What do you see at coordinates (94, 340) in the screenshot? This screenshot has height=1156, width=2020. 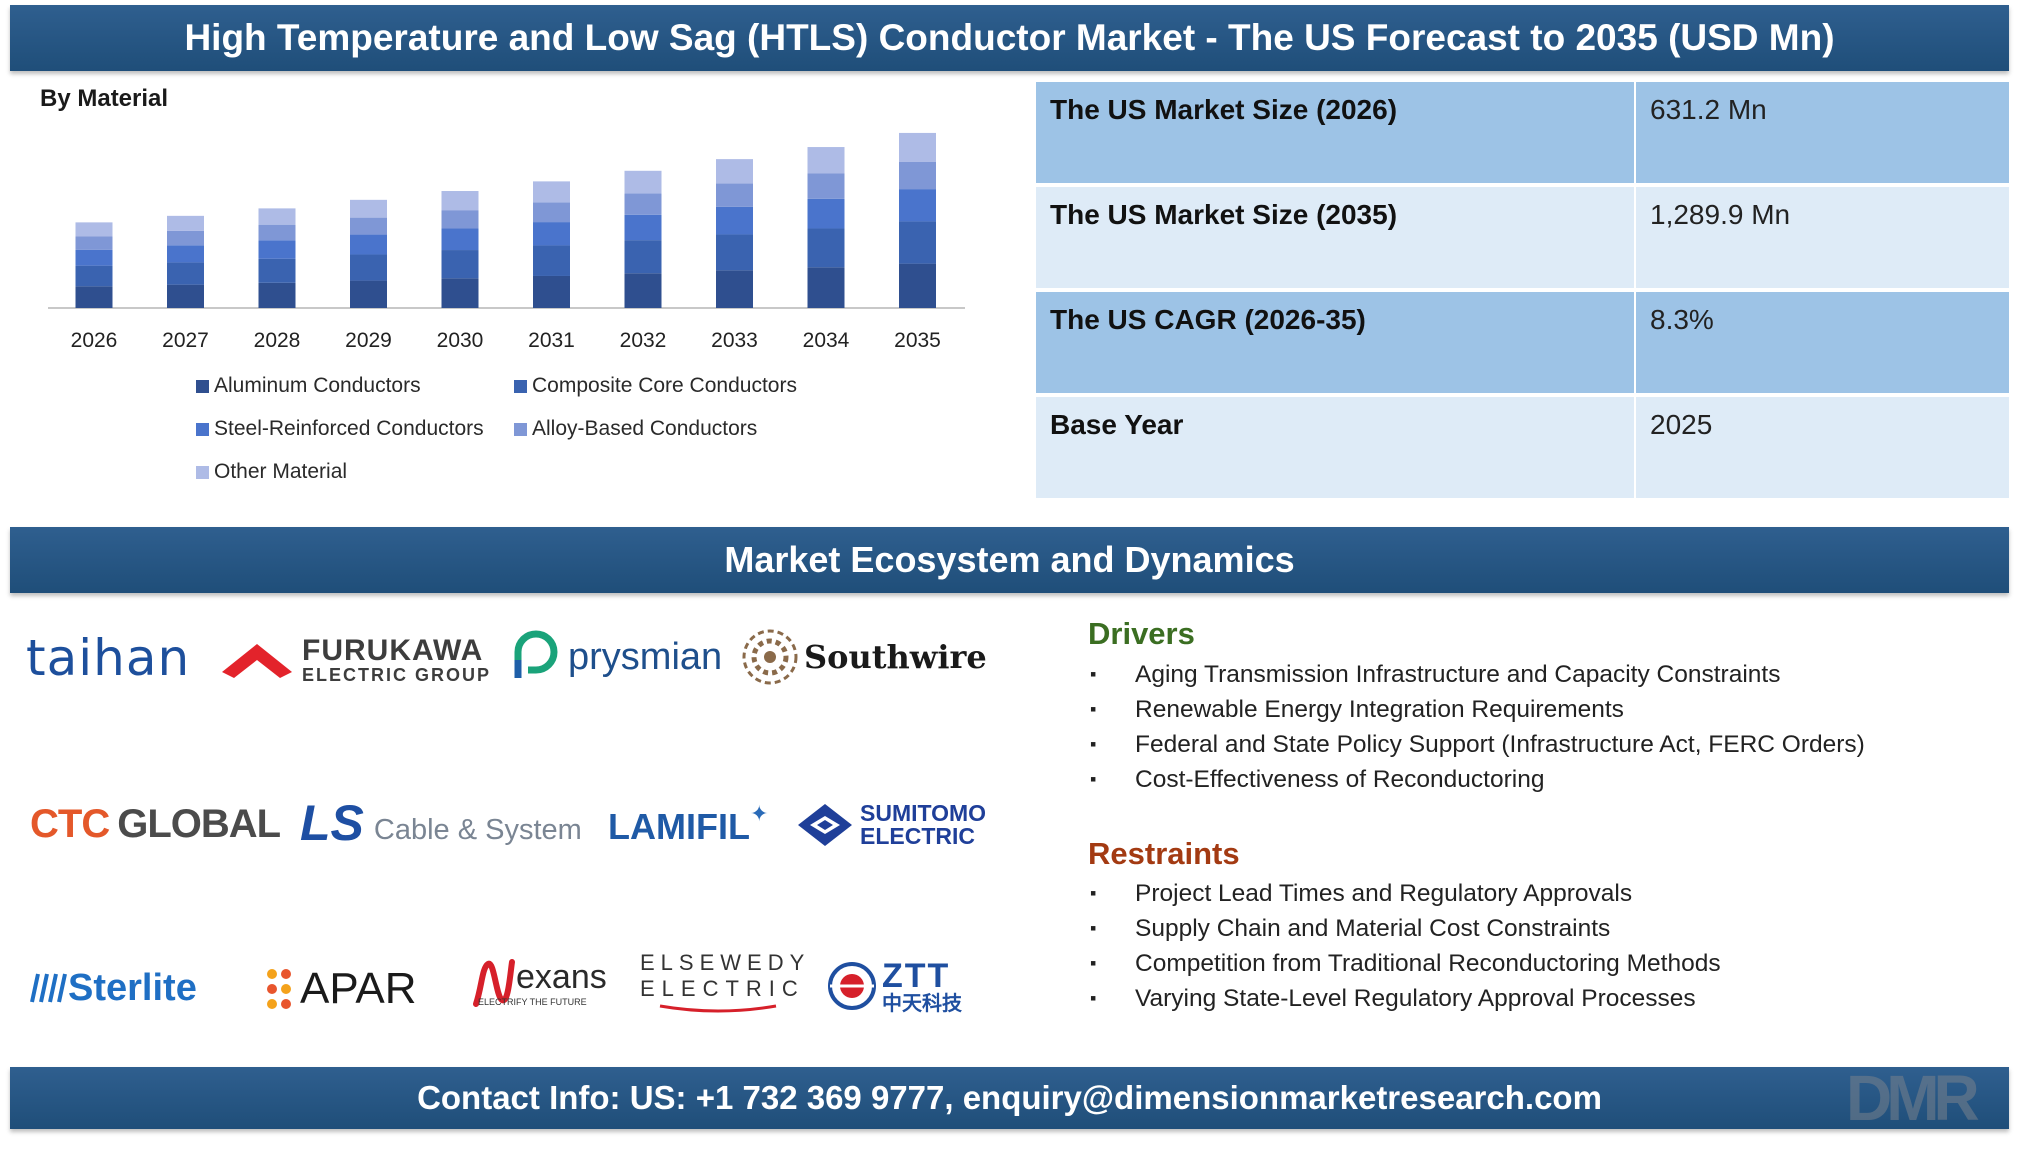 I see `x-tick-label: 2026` at bounding box center [94, 340].